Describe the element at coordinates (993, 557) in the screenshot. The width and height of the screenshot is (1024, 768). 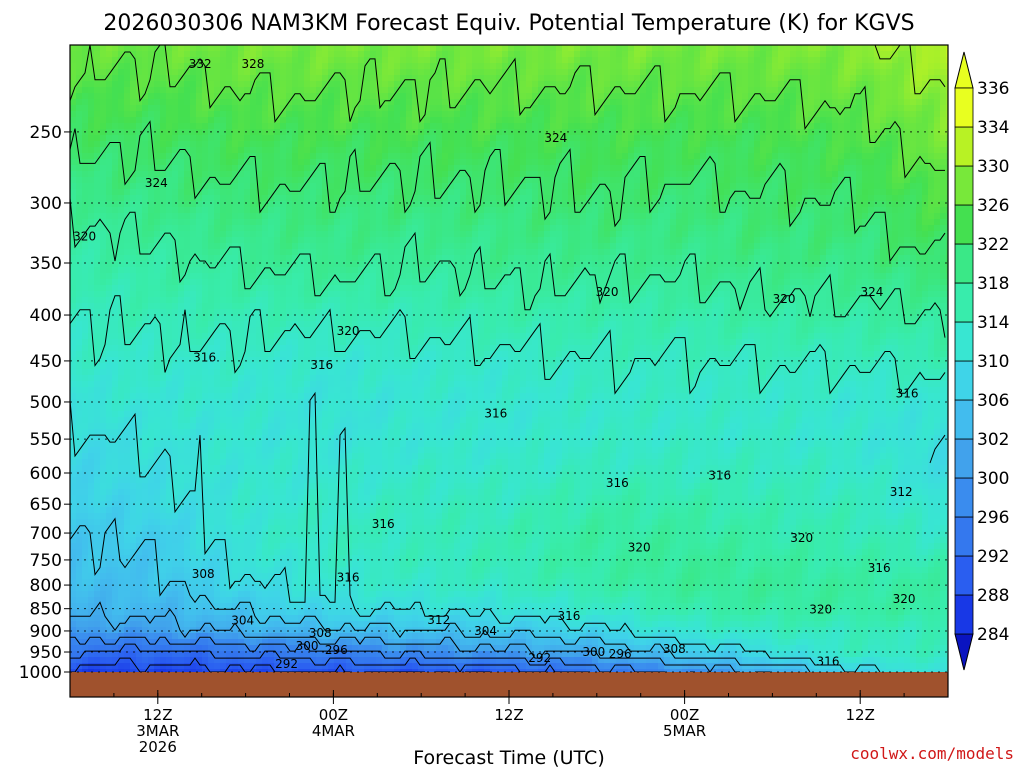
I see `colorbar-label: 292` at that location.